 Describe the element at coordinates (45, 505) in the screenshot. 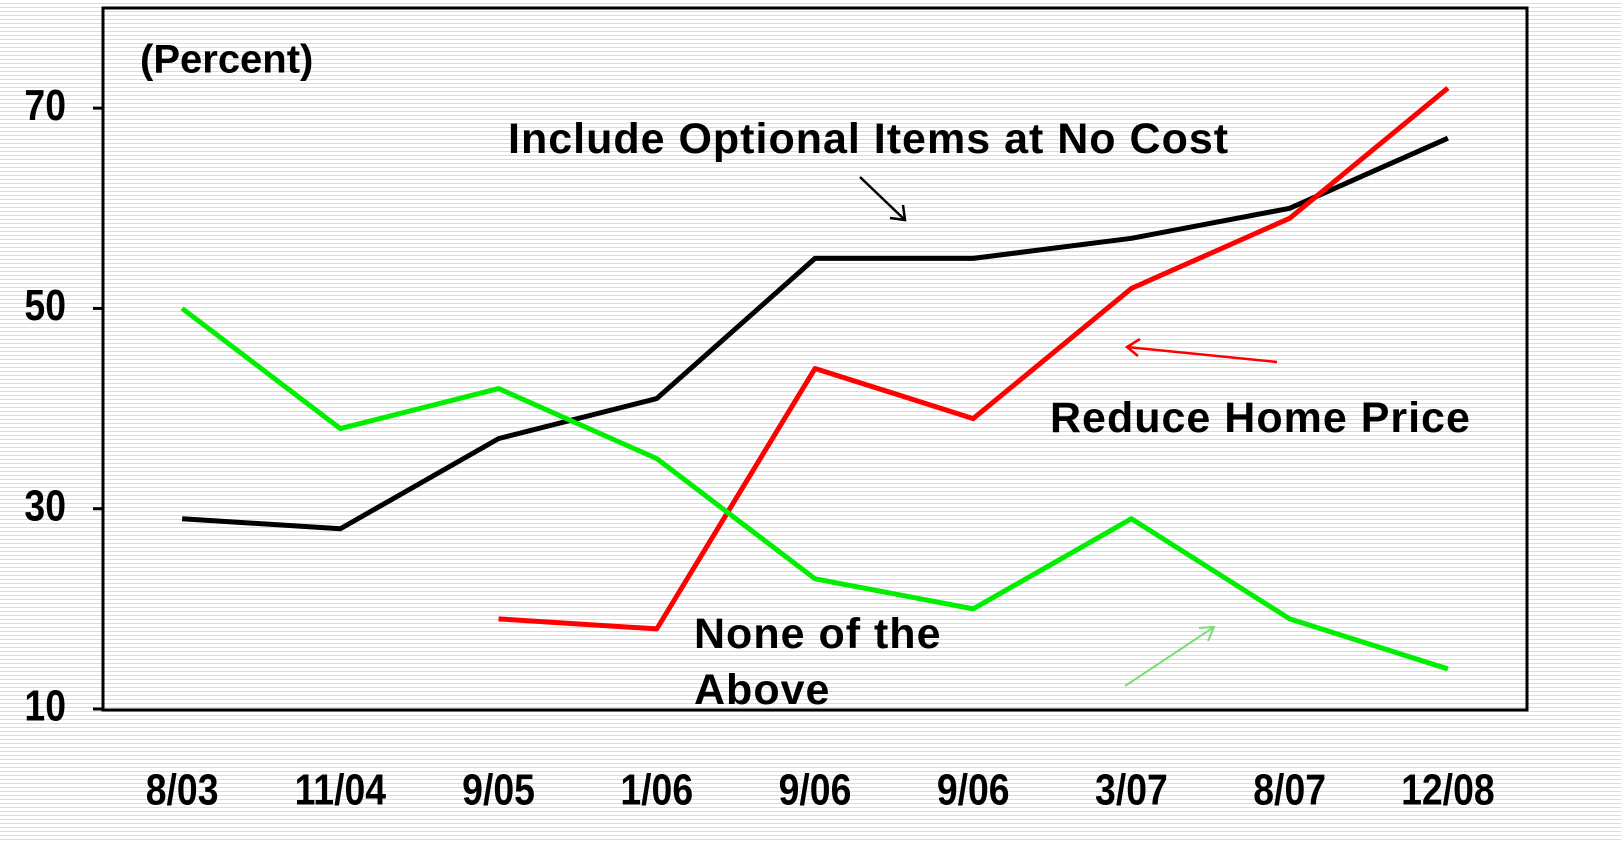

I see `y-tick-label: 30` at that location.